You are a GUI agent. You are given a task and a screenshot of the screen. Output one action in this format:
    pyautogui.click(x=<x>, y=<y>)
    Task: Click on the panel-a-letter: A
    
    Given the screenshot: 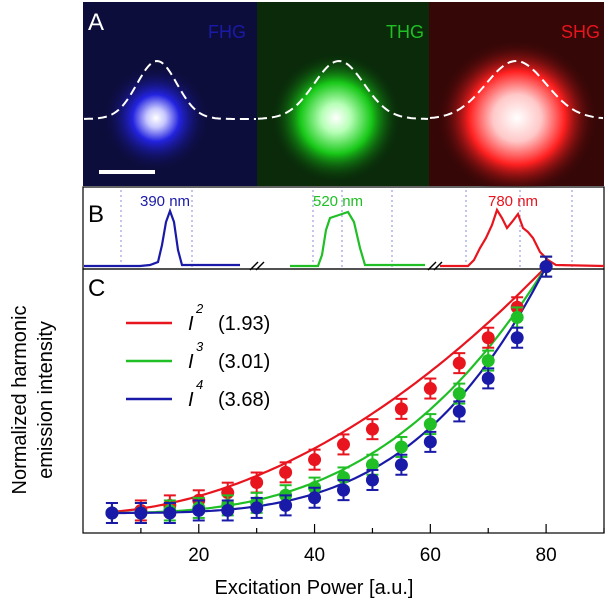 What is the action you would take?
    pyautogui.click(x=96, y=22)
    